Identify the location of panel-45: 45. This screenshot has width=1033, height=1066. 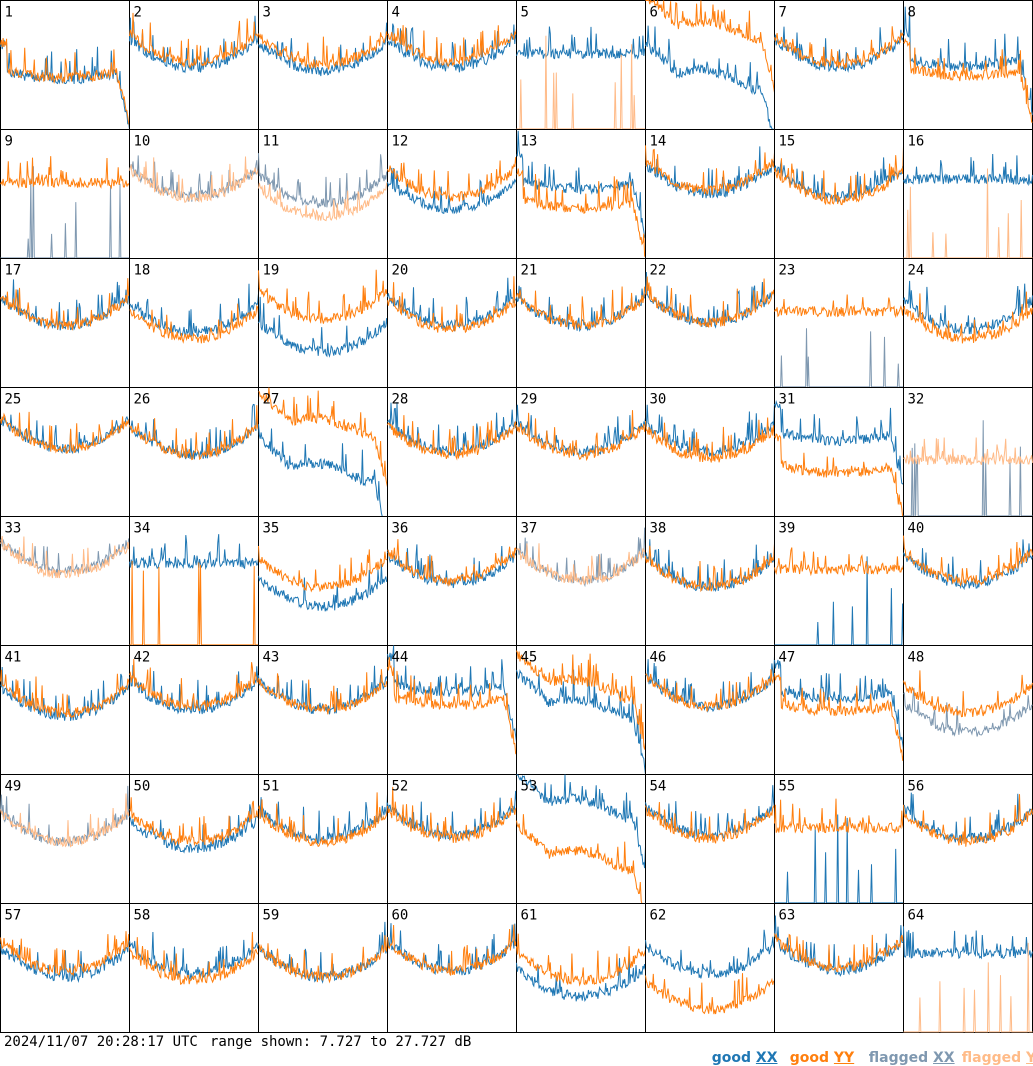
(581, 710).